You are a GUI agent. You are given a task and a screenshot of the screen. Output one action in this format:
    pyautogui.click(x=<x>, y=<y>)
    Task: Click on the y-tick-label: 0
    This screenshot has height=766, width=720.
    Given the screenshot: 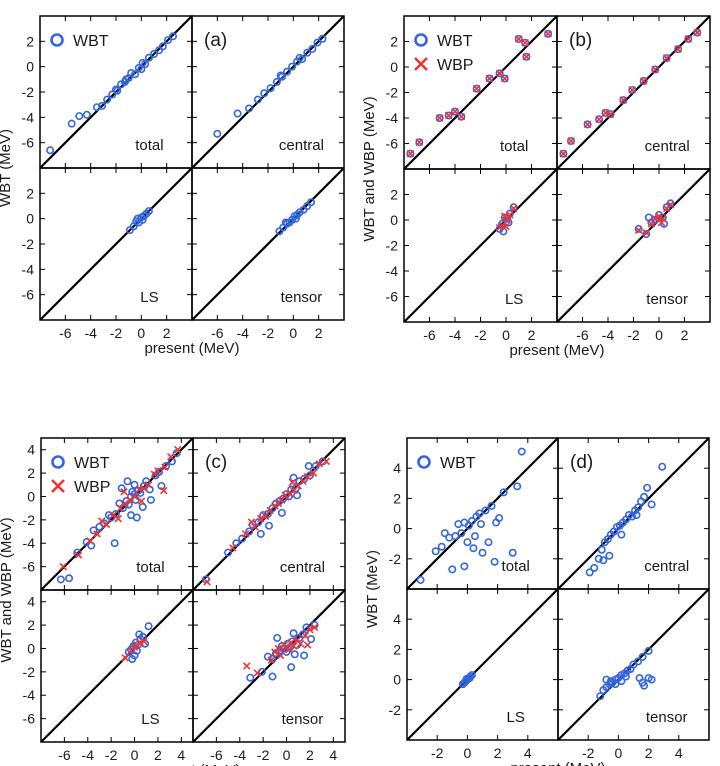 What is the action you would take?
    pyautogui.click(x=397, y=680)
    